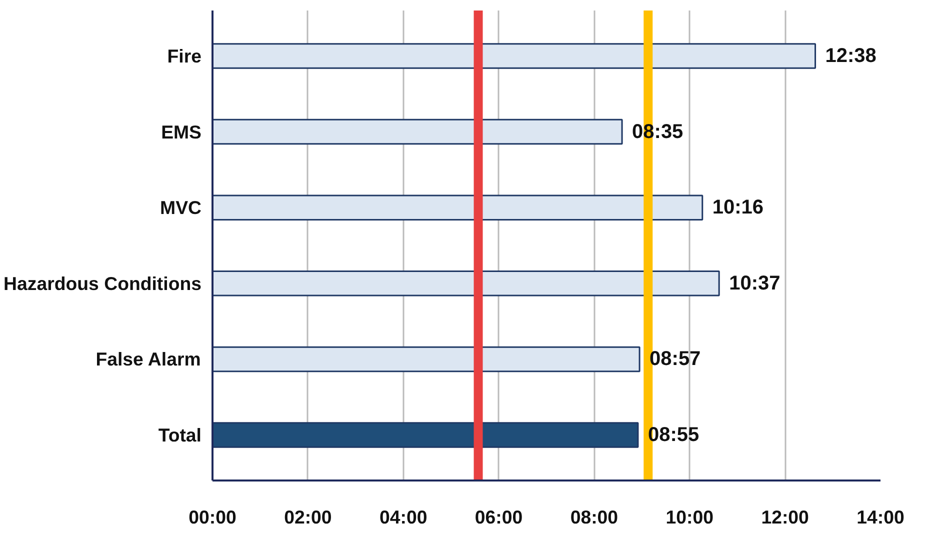 Image resolution: width=928 pixels, height=536 pixels. Describe the element at coordinates (785, 517) in the screenshot. I see `x-tick-label: 12:00` at that location.